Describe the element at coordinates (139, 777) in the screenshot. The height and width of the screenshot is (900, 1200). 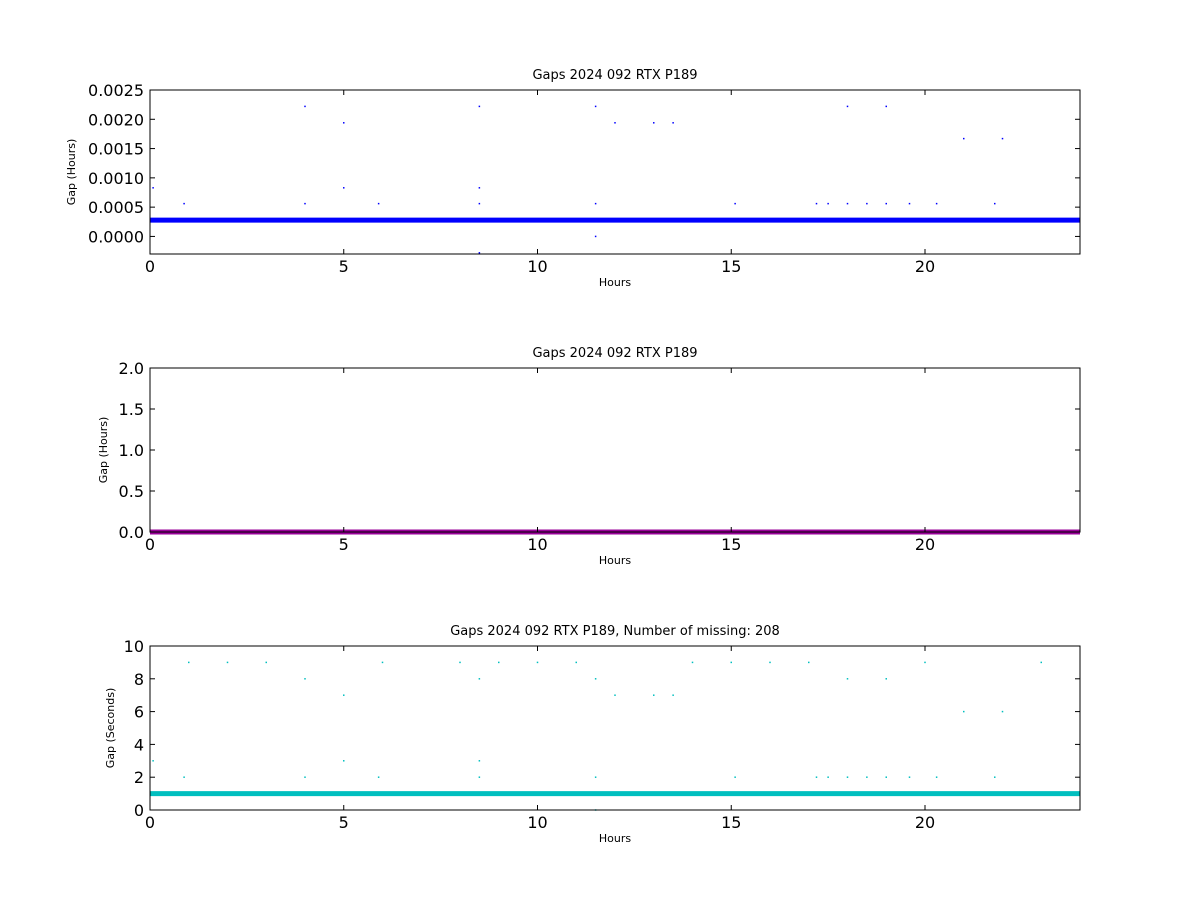
I see `y-tick-label: 2` at that location.